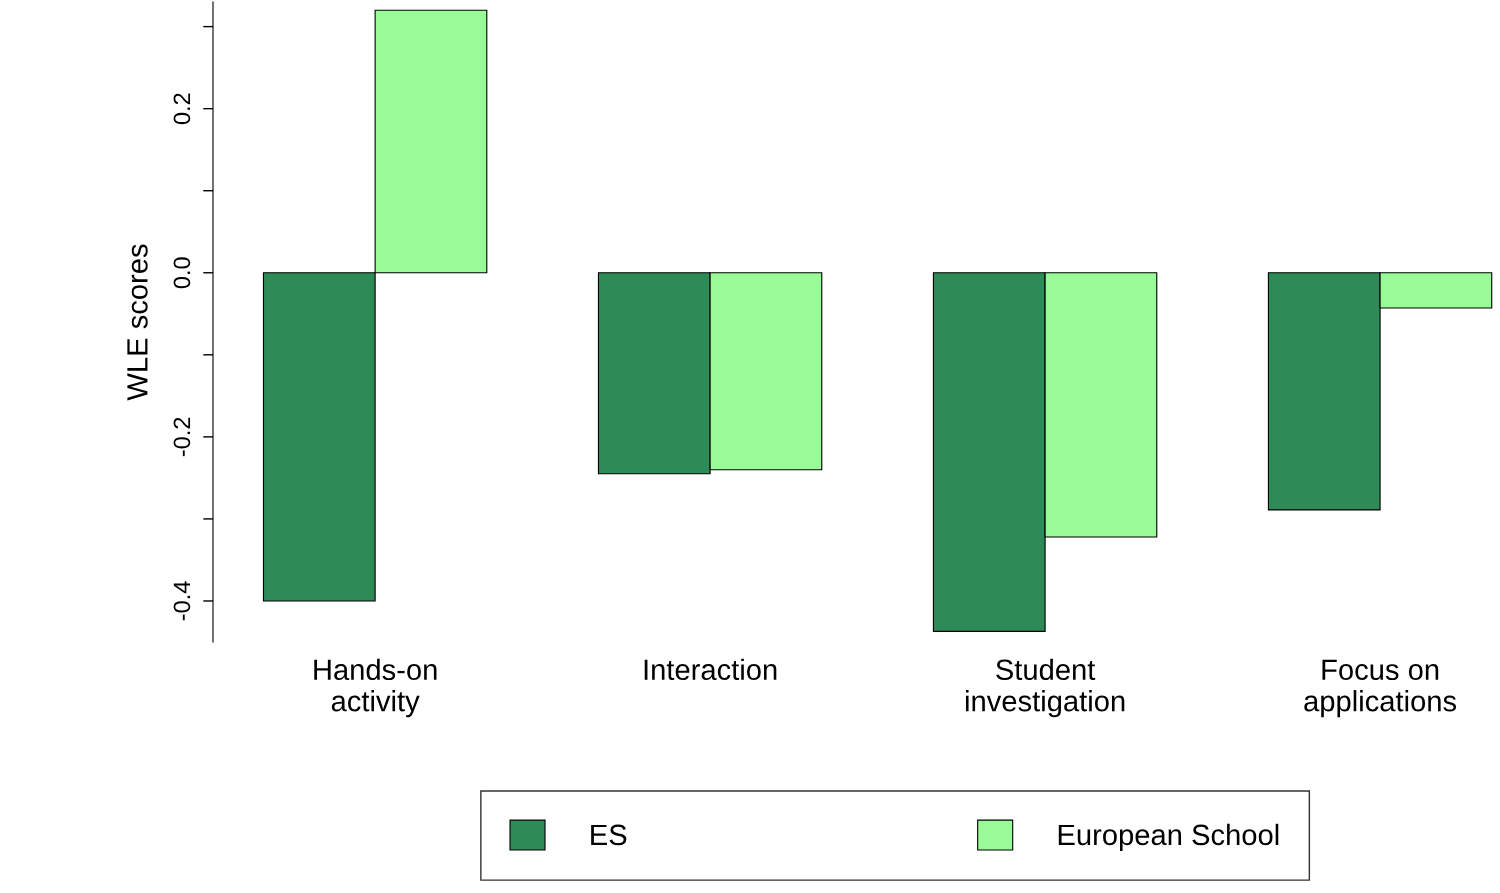 The height and width of the screenshot is (893, 1500). What do you see at coordinates (609, 835) in the screenshot?
I see `legend-label: ES` at bounding box center [609, 835].